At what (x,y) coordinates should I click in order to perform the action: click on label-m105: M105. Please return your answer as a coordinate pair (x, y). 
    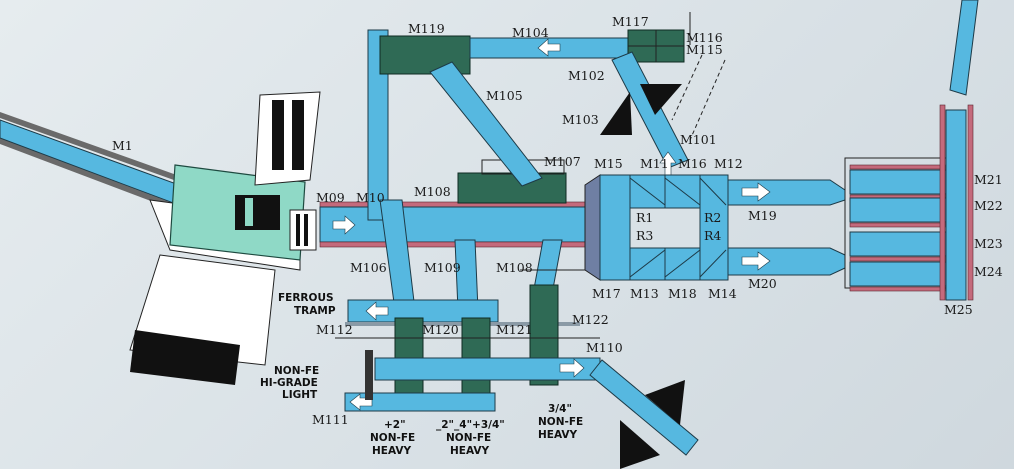
    Looking at the image, I should click on (504, 95).